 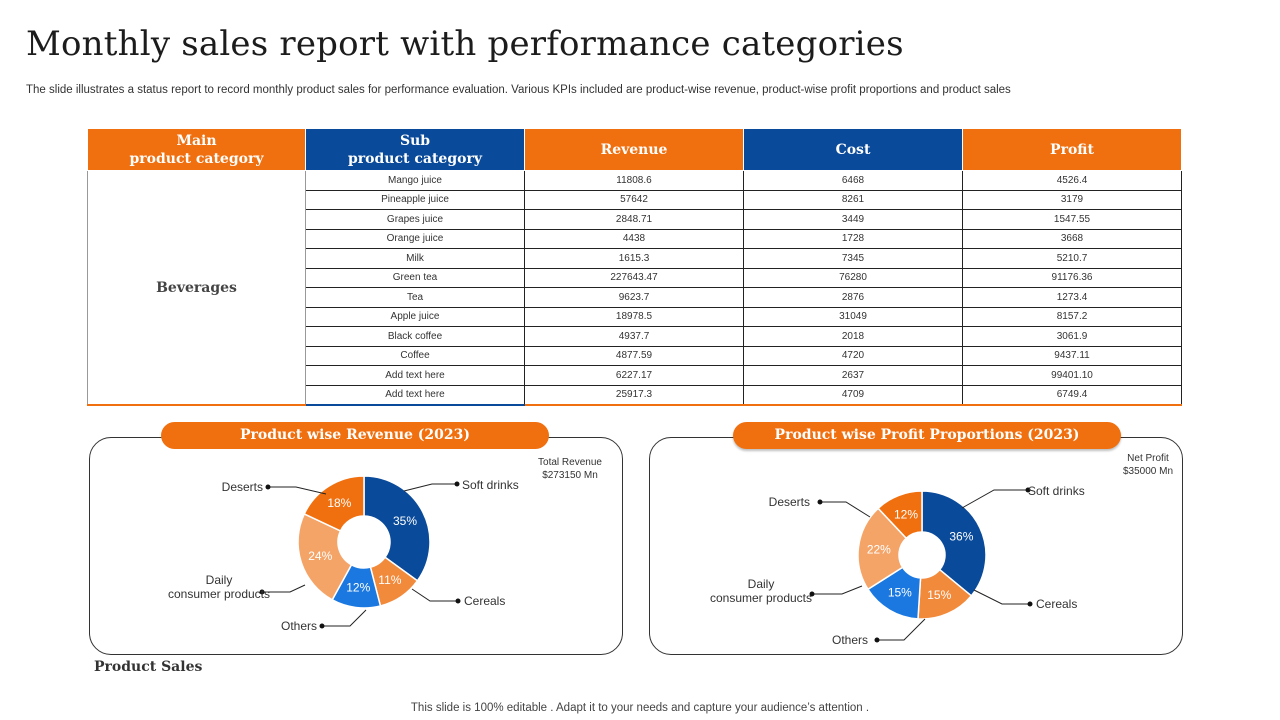 I want to click on total-revenue-label: Total Revenue, so click(x=570, y=462).